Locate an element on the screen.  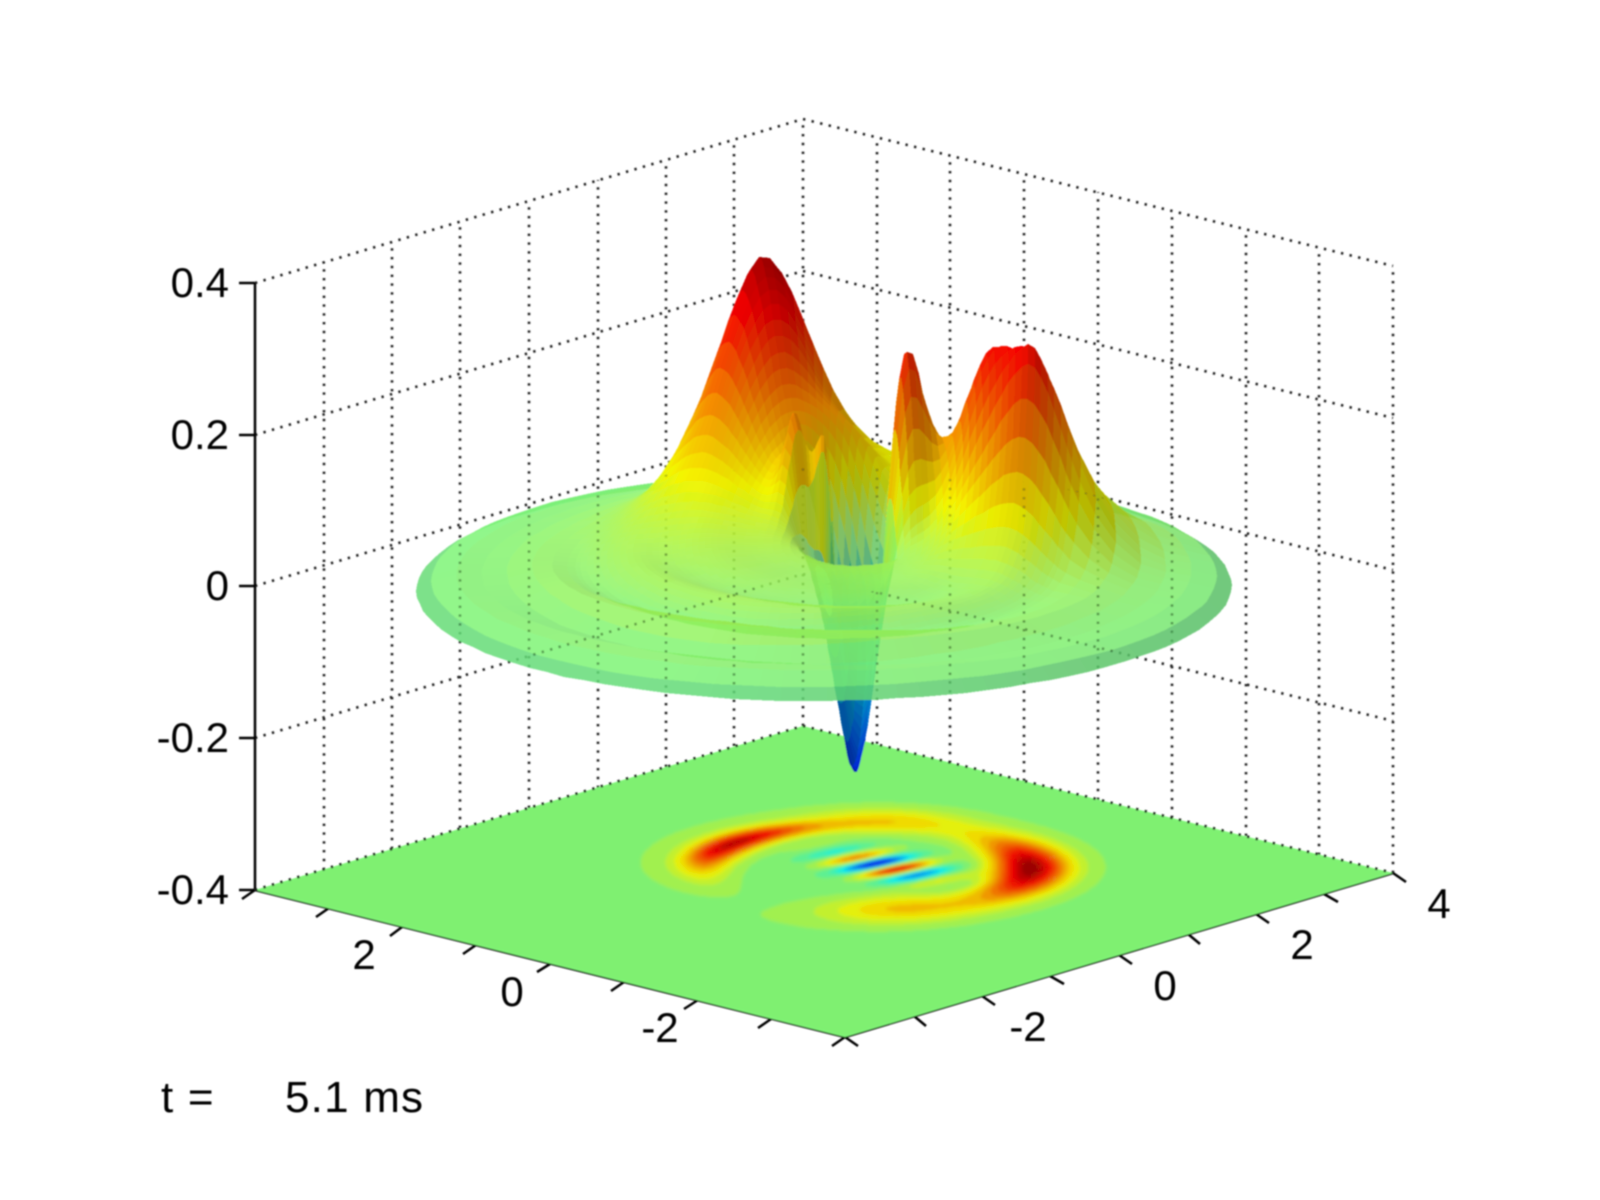
svg-text: 5.1 ms is located at coordinates (354, 1097).